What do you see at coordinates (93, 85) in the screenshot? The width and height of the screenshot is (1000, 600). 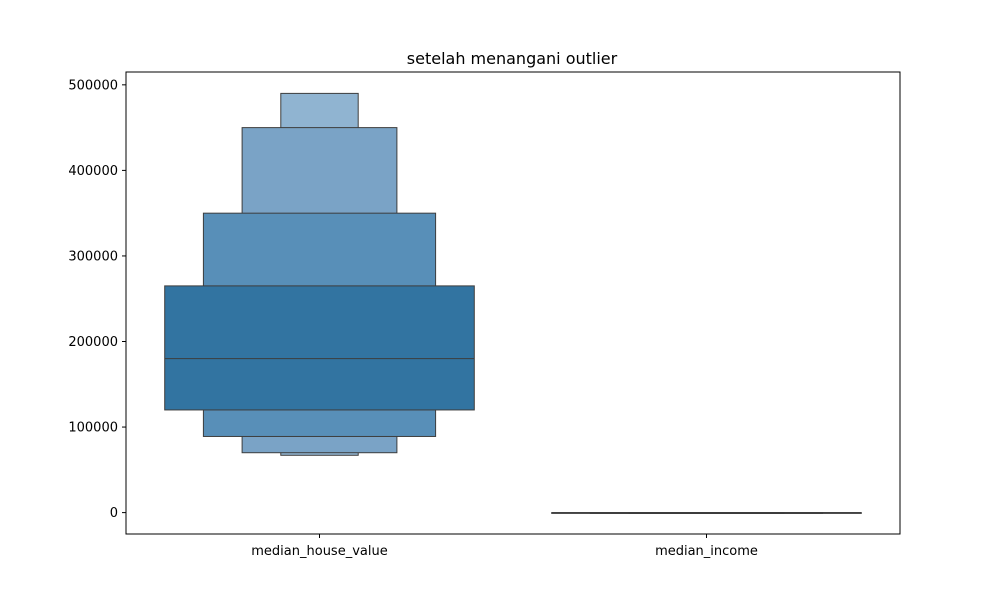 I see `y-tick-label: 500000` at bounding box center [93, 85].